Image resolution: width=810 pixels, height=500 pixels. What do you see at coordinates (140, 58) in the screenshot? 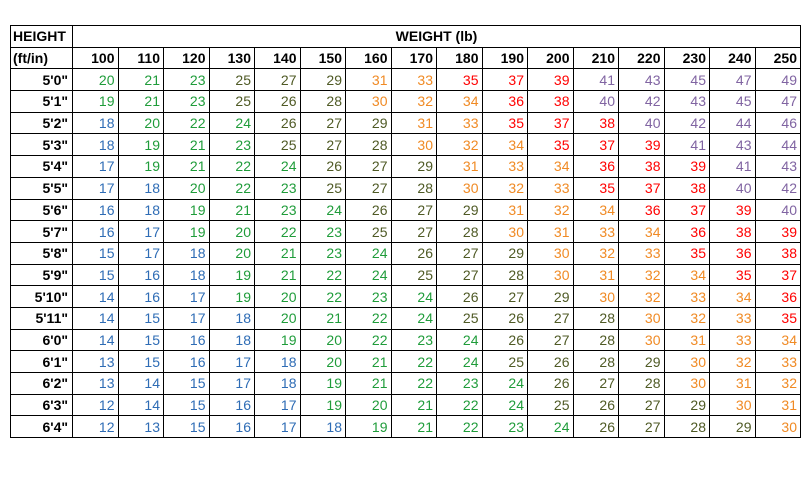
I see `weight-column-header: 110` at bounding box center [140, 58].